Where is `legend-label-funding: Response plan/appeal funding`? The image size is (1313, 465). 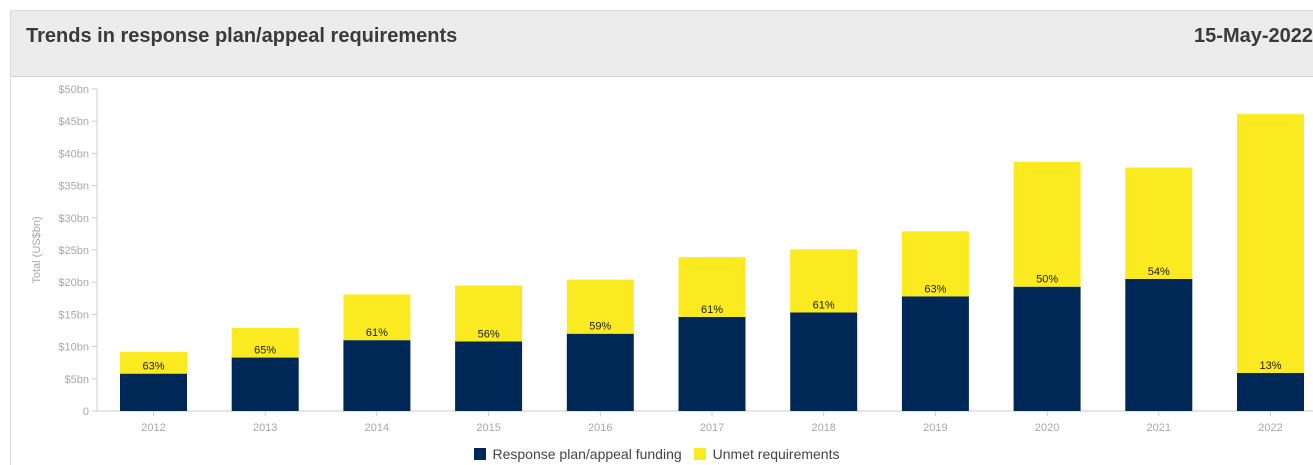 legend-label-funding: Response plan/appeal funding is located at coordinates (587, 454).